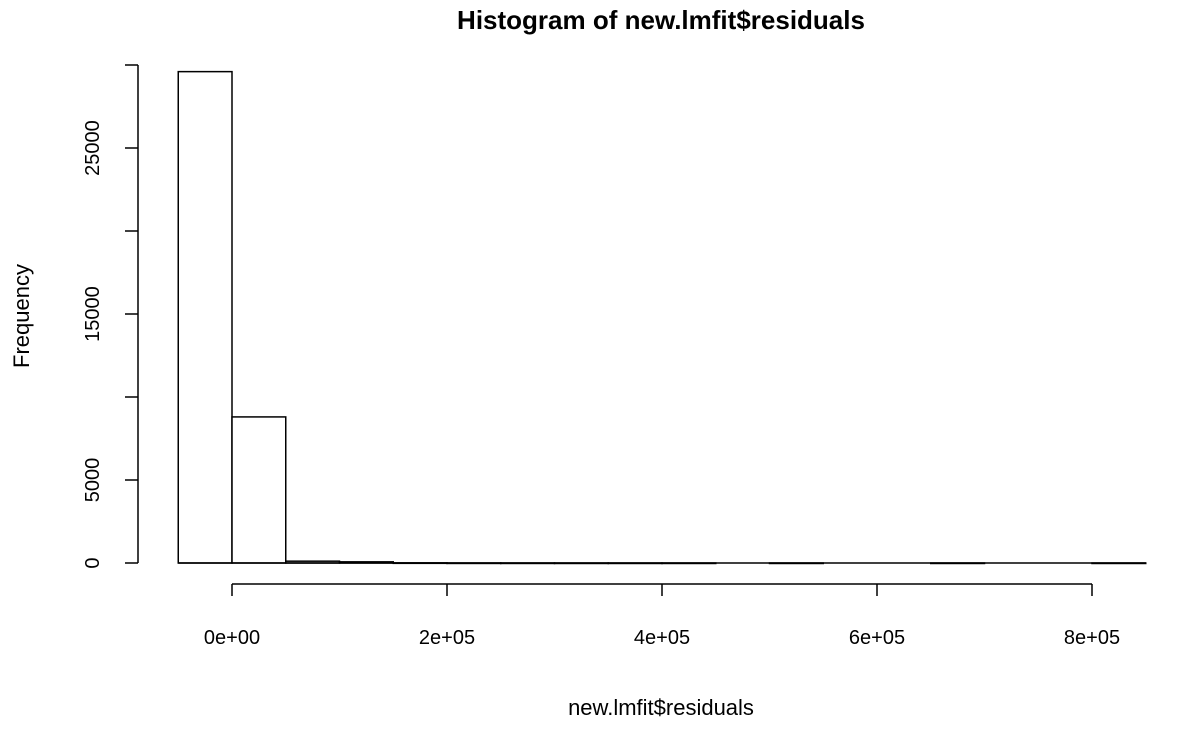 This screenshot has width=1187, height=735. What do you see at coordinates (21, 316) in the screenshot?
I see `y-axis-label: Frequency` at bounding box center [21, 316].